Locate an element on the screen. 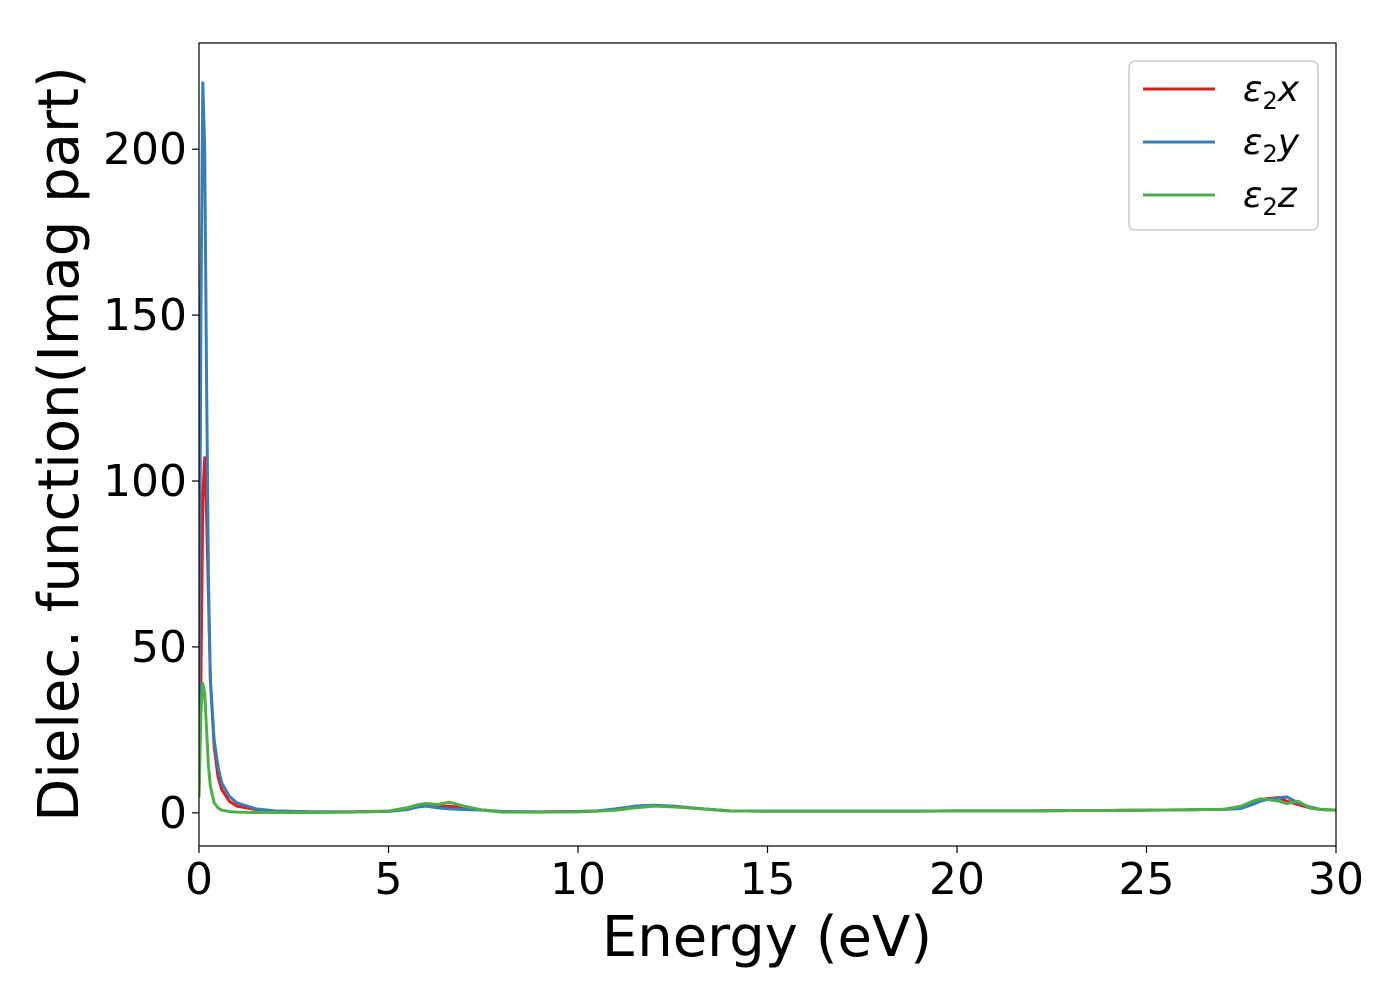 The image size is (1400, 1000). x-tick-label: 20 is located at coordinates (957, 879).